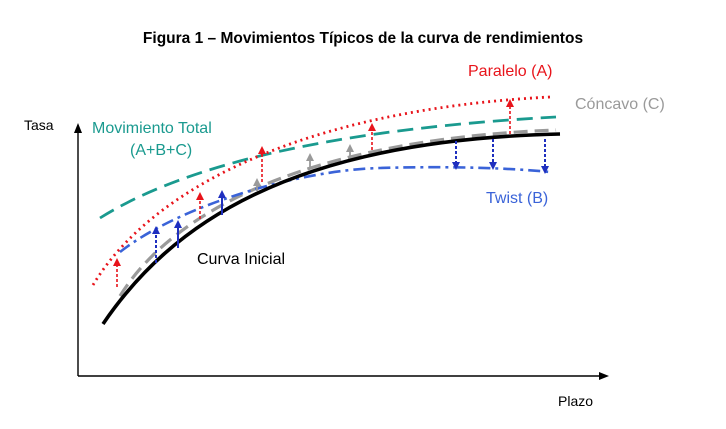  What do you see at coordinates (303, 167) in the screenshot?
I see `concave-arrows` at bounding box center [303, 167].